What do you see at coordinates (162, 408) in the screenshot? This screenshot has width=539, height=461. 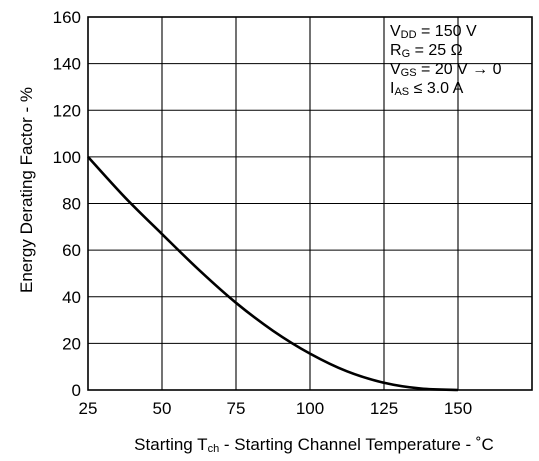 I see `x-tick-label: 50` at bounding box center [162, 408].